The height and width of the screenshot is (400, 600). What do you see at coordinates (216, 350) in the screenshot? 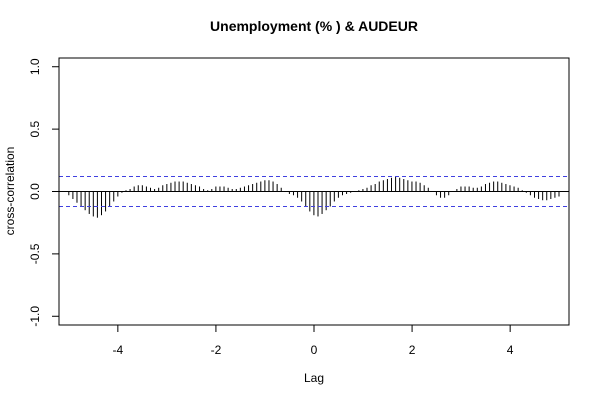
I see `x-tick-label: -2` at bounding box center [216, 350].